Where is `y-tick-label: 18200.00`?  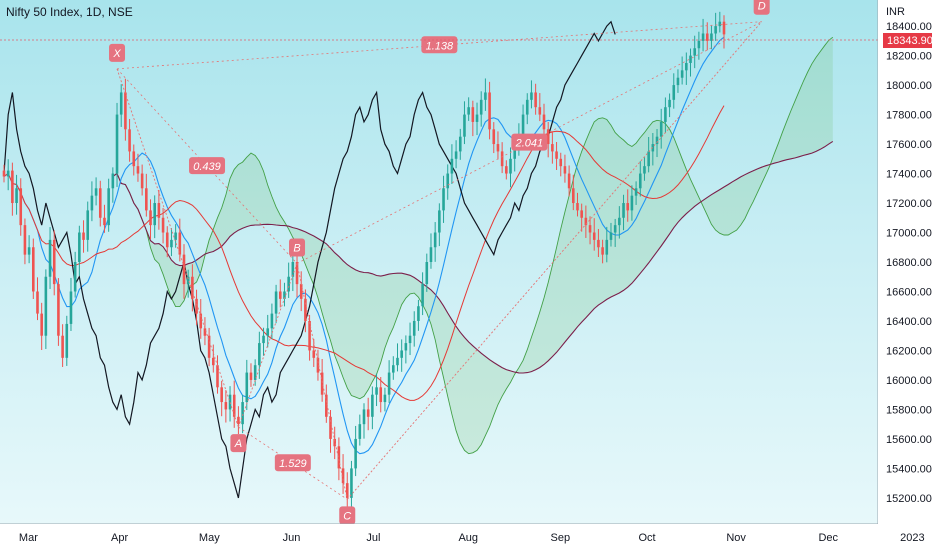 y-tick-label: 18200.00 is located at coordinates (909, 57).